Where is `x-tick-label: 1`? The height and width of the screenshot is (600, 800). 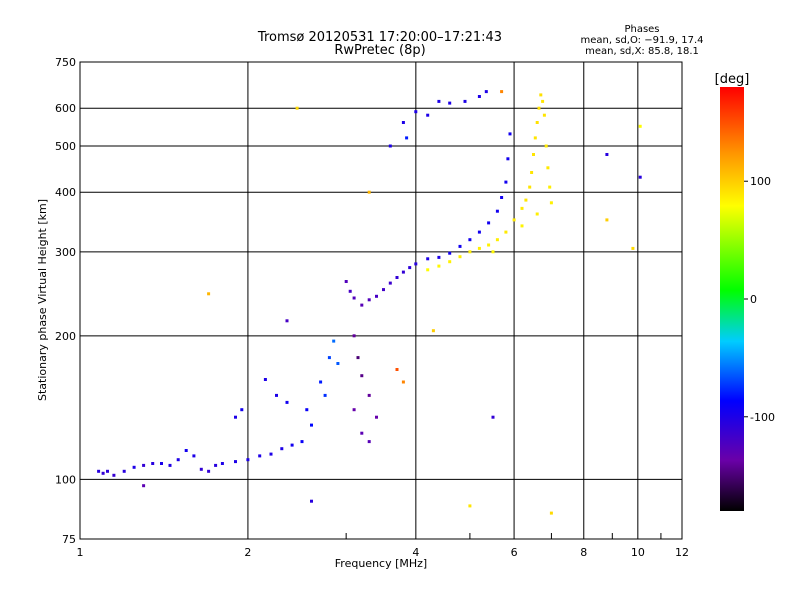
x-tick-label: 1 is located at coordinates (80, 552).